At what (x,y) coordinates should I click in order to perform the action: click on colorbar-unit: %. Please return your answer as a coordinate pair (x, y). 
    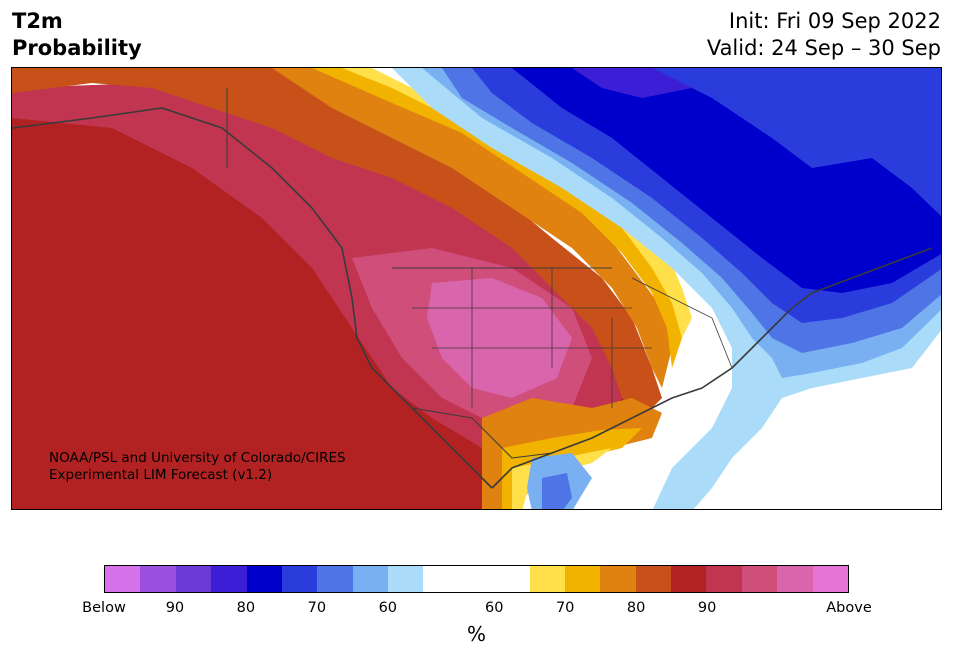
    Looking at the image, I should click on (476, 634).